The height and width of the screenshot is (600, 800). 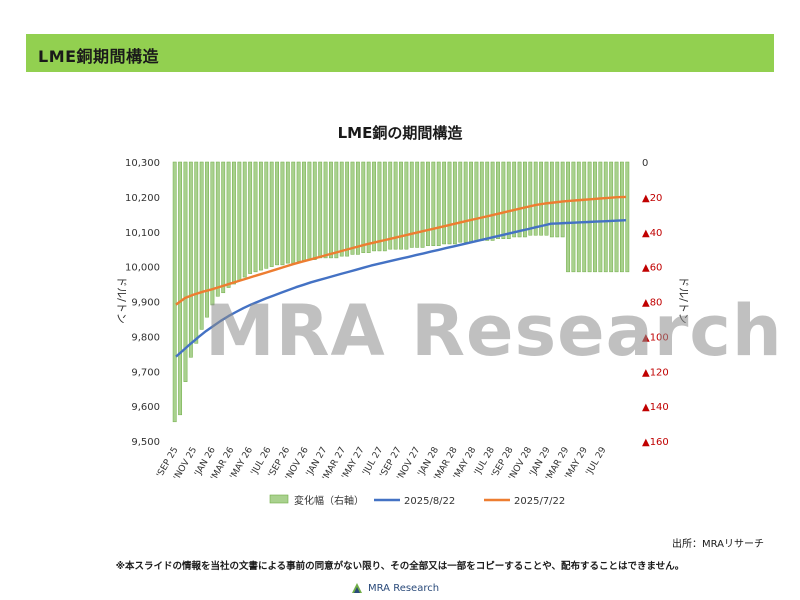 I want to click on right-tick-label-4: ▲80, so click(x=652, y=303).